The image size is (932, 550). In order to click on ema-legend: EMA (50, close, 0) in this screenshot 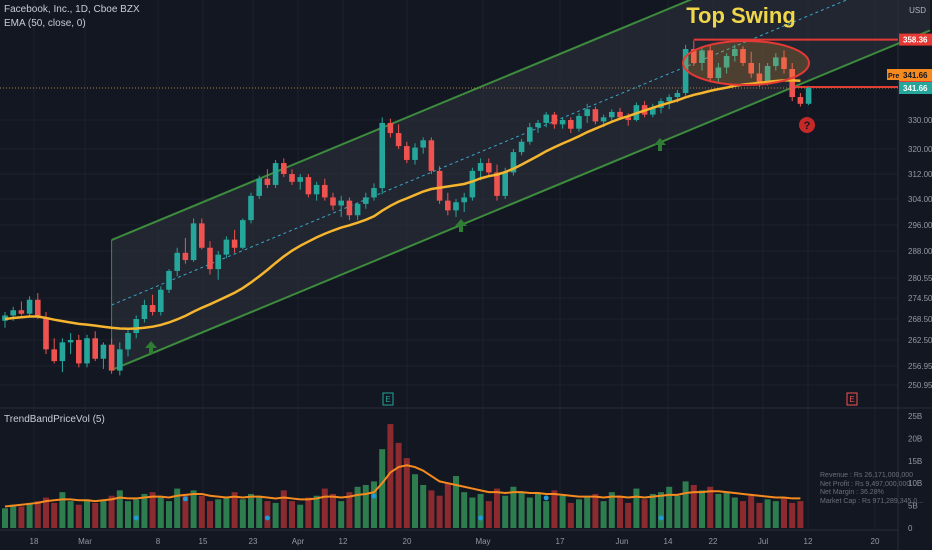, I will do `click(45, 23)`.